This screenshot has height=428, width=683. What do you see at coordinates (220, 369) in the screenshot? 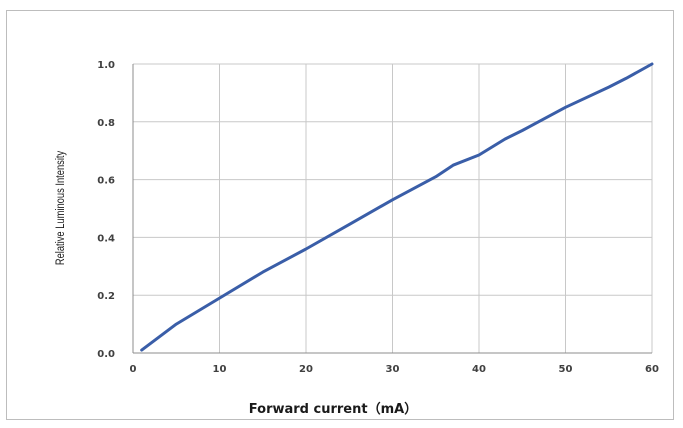
I see `x-tick-label: 10` at bounding box center [220, 369].